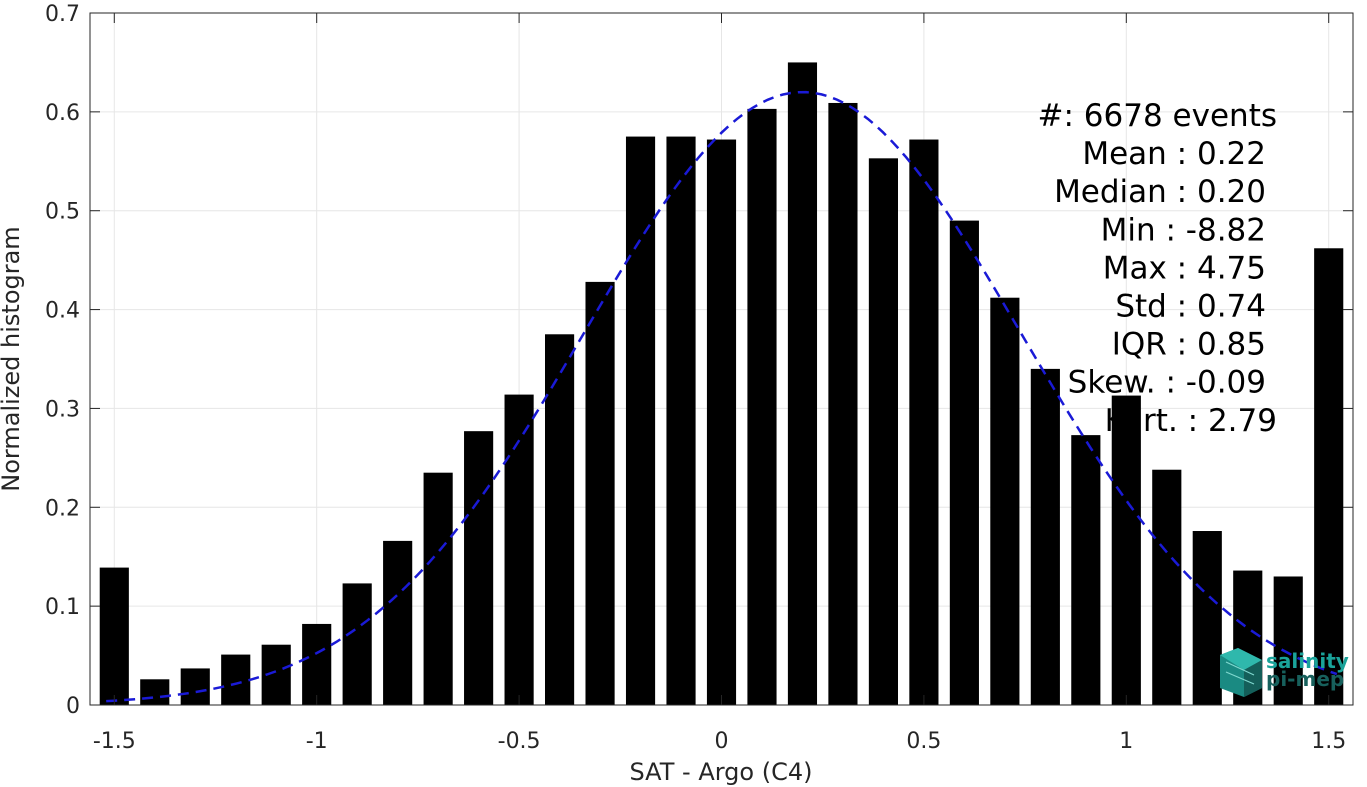 This screenshot has width=1367, height=787. What do you see at coordinates (62, 113) in the screenshot?
I see `y-tick-label-6: 0.6` at bounding box center [62, 113].